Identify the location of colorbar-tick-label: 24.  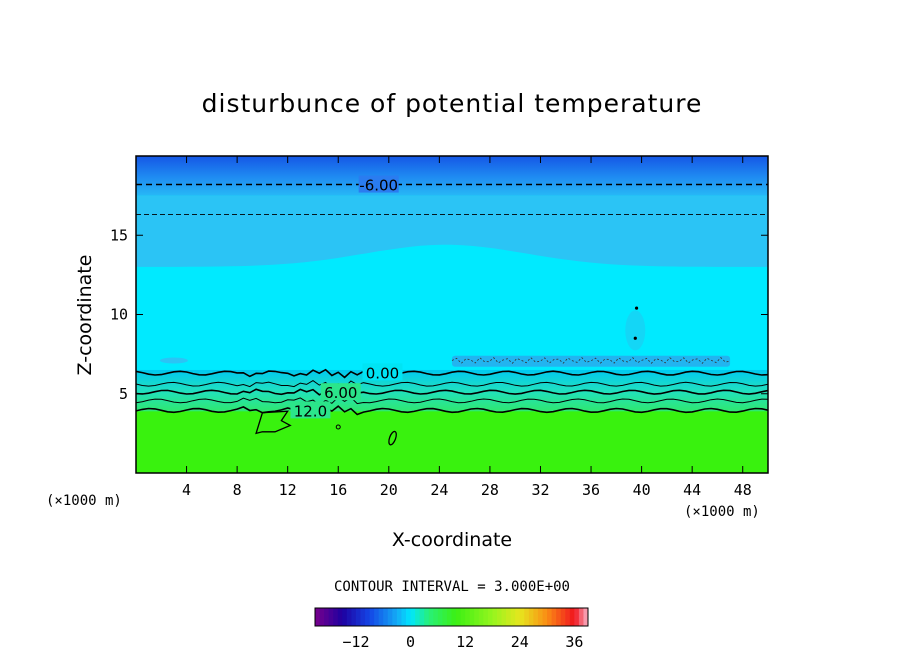
(520, 642).